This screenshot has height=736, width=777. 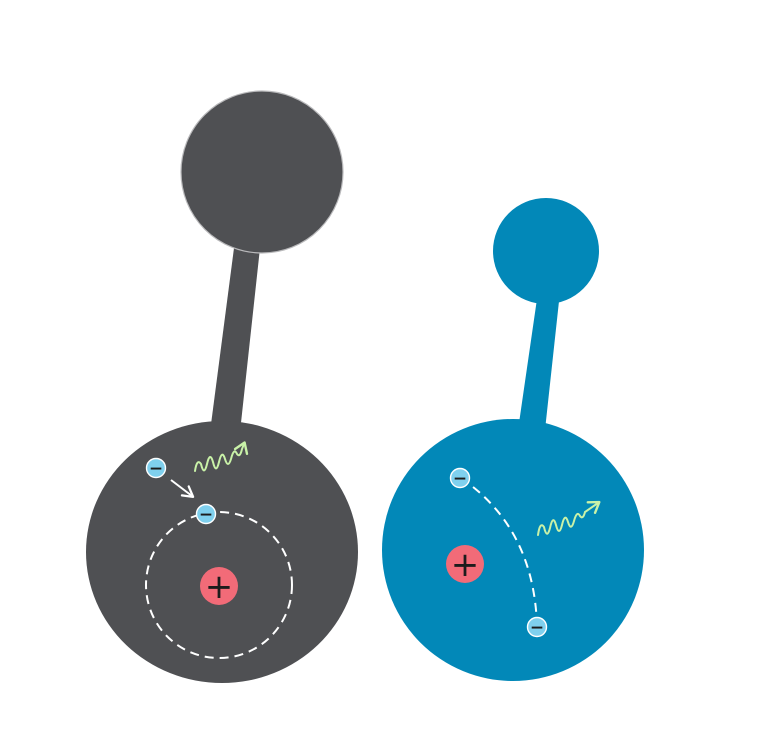 What do you see at coordinates (235, 340) in the screenshot?
I see `left-stem` at bounding box center [235, 340].